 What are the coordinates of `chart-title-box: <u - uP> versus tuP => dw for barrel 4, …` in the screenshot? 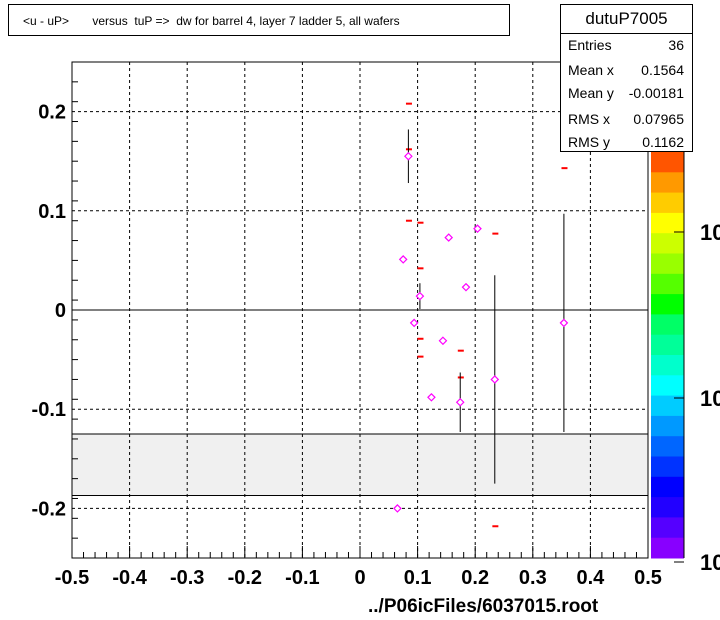 It's located at (259, 20).